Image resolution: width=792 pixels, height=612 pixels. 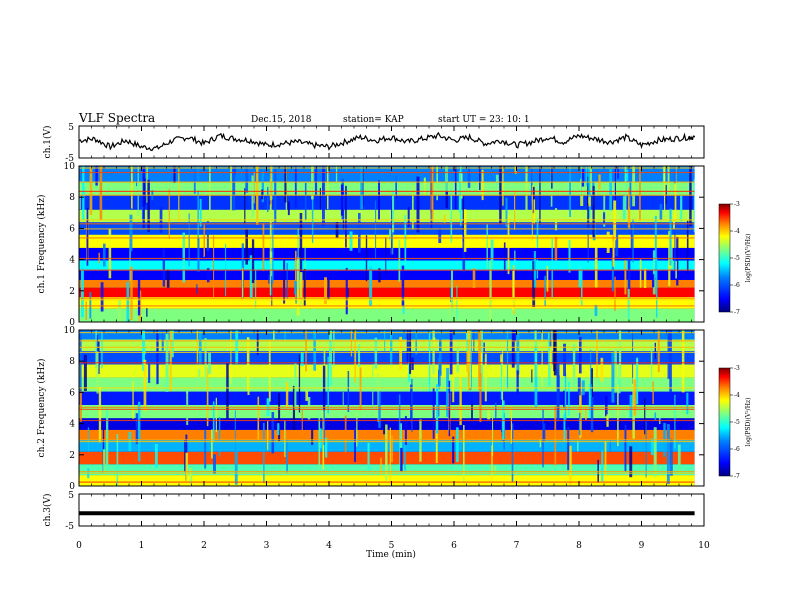 I want to click on header-station: station= KAP, so click(x=373, y=120).